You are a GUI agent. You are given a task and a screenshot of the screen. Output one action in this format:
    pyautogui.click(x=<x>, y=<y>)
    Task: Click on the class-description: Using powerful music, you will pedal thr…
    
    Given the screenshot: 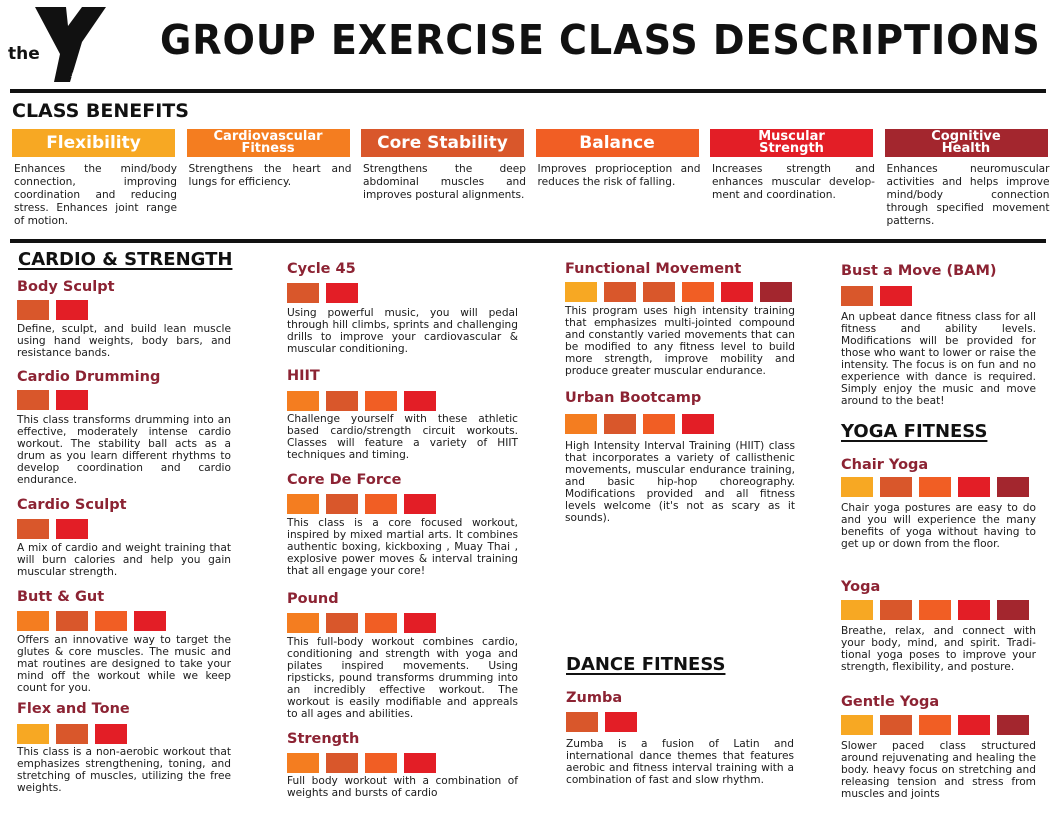 What is the action you would take?
    pyautogui.click(x=402, y=331)
    